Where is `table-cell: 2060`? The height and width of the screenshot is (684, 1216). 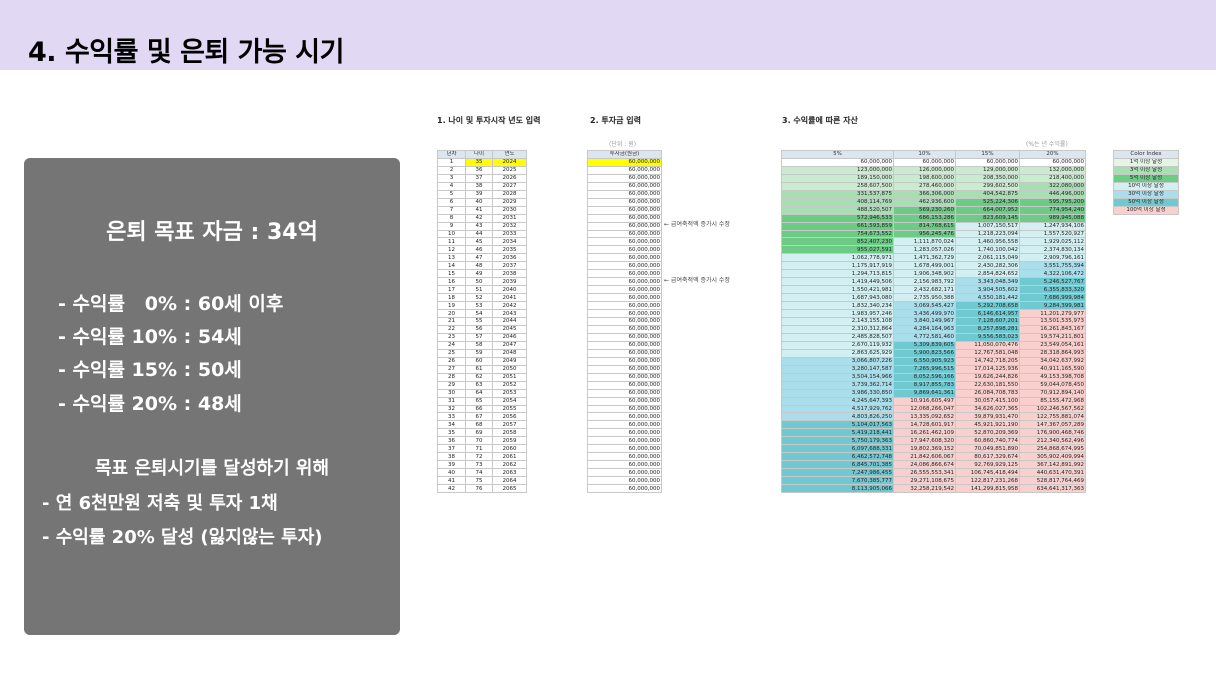 table-cell: 2060 is located at coordinates (509, 449).